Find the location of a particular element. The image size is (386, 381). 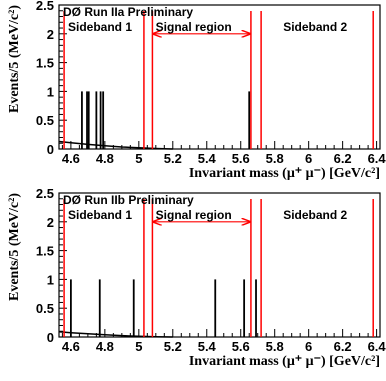

panel-title: DØ Run IIb Preliminary is located at coordinates (128, 200).